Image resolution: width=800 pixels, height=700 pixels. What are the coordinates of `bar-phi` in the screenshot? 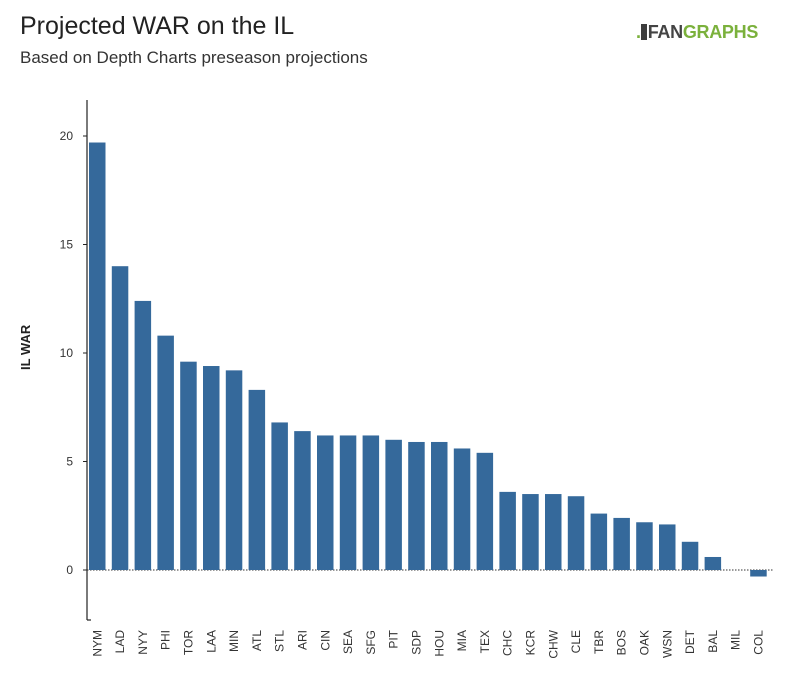 It's located at (165, 452).